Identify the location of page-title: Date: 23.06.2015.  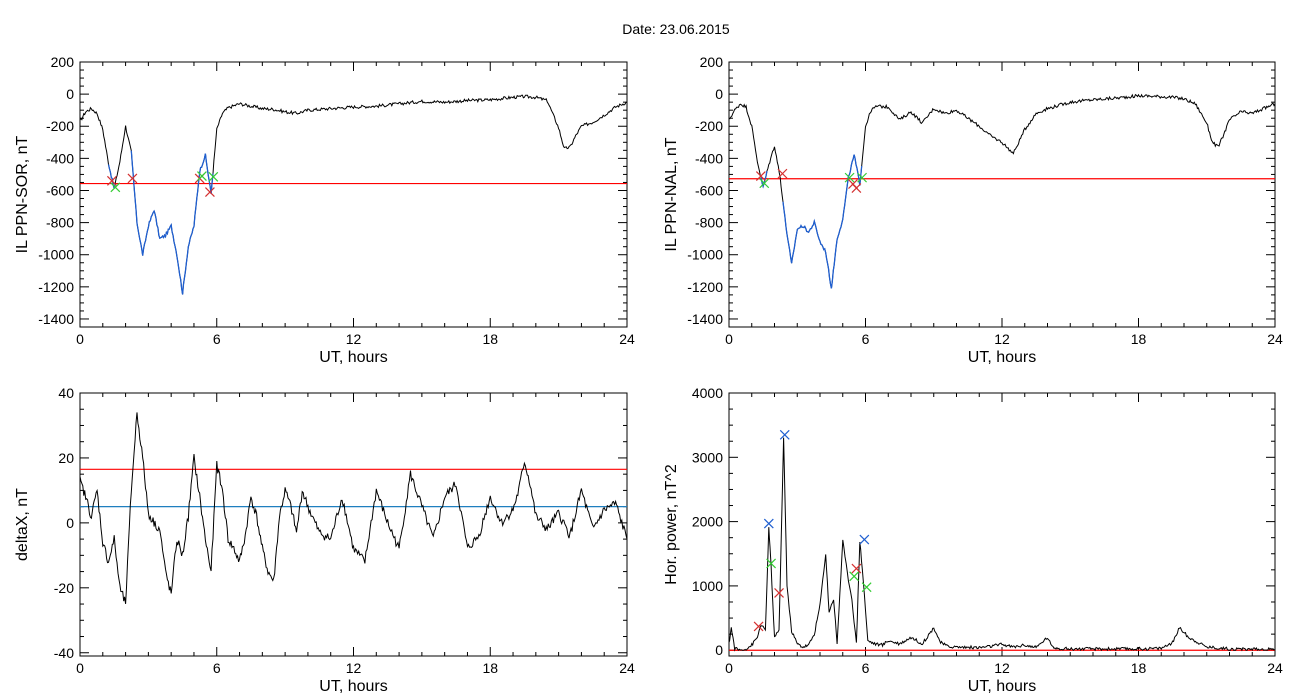
(676, 29).